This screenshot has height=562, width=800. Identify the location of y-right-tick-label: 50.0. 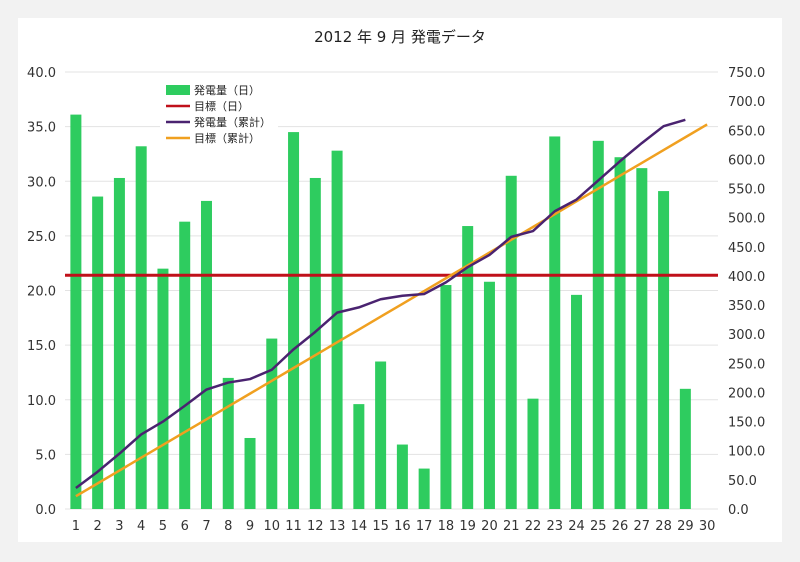
(742, 481).